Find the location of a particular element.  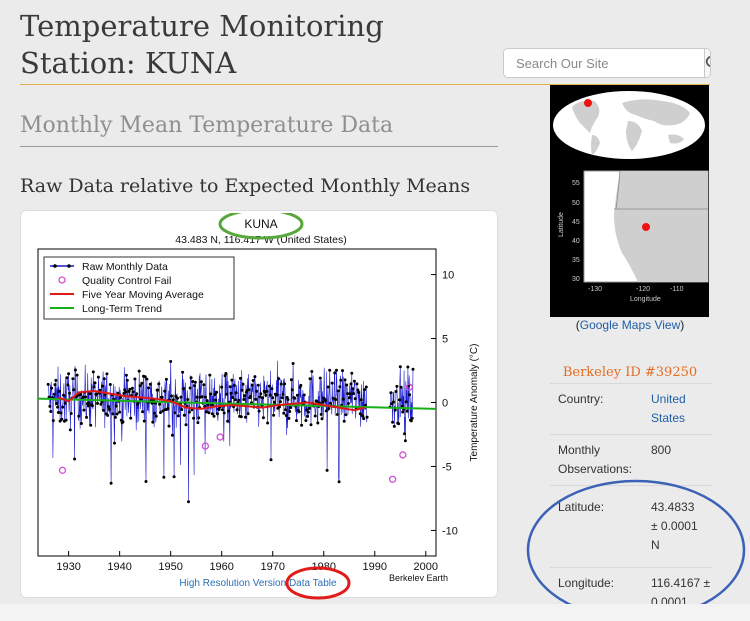

x-tick-label: 1960 is located at coordinates (221, 567).